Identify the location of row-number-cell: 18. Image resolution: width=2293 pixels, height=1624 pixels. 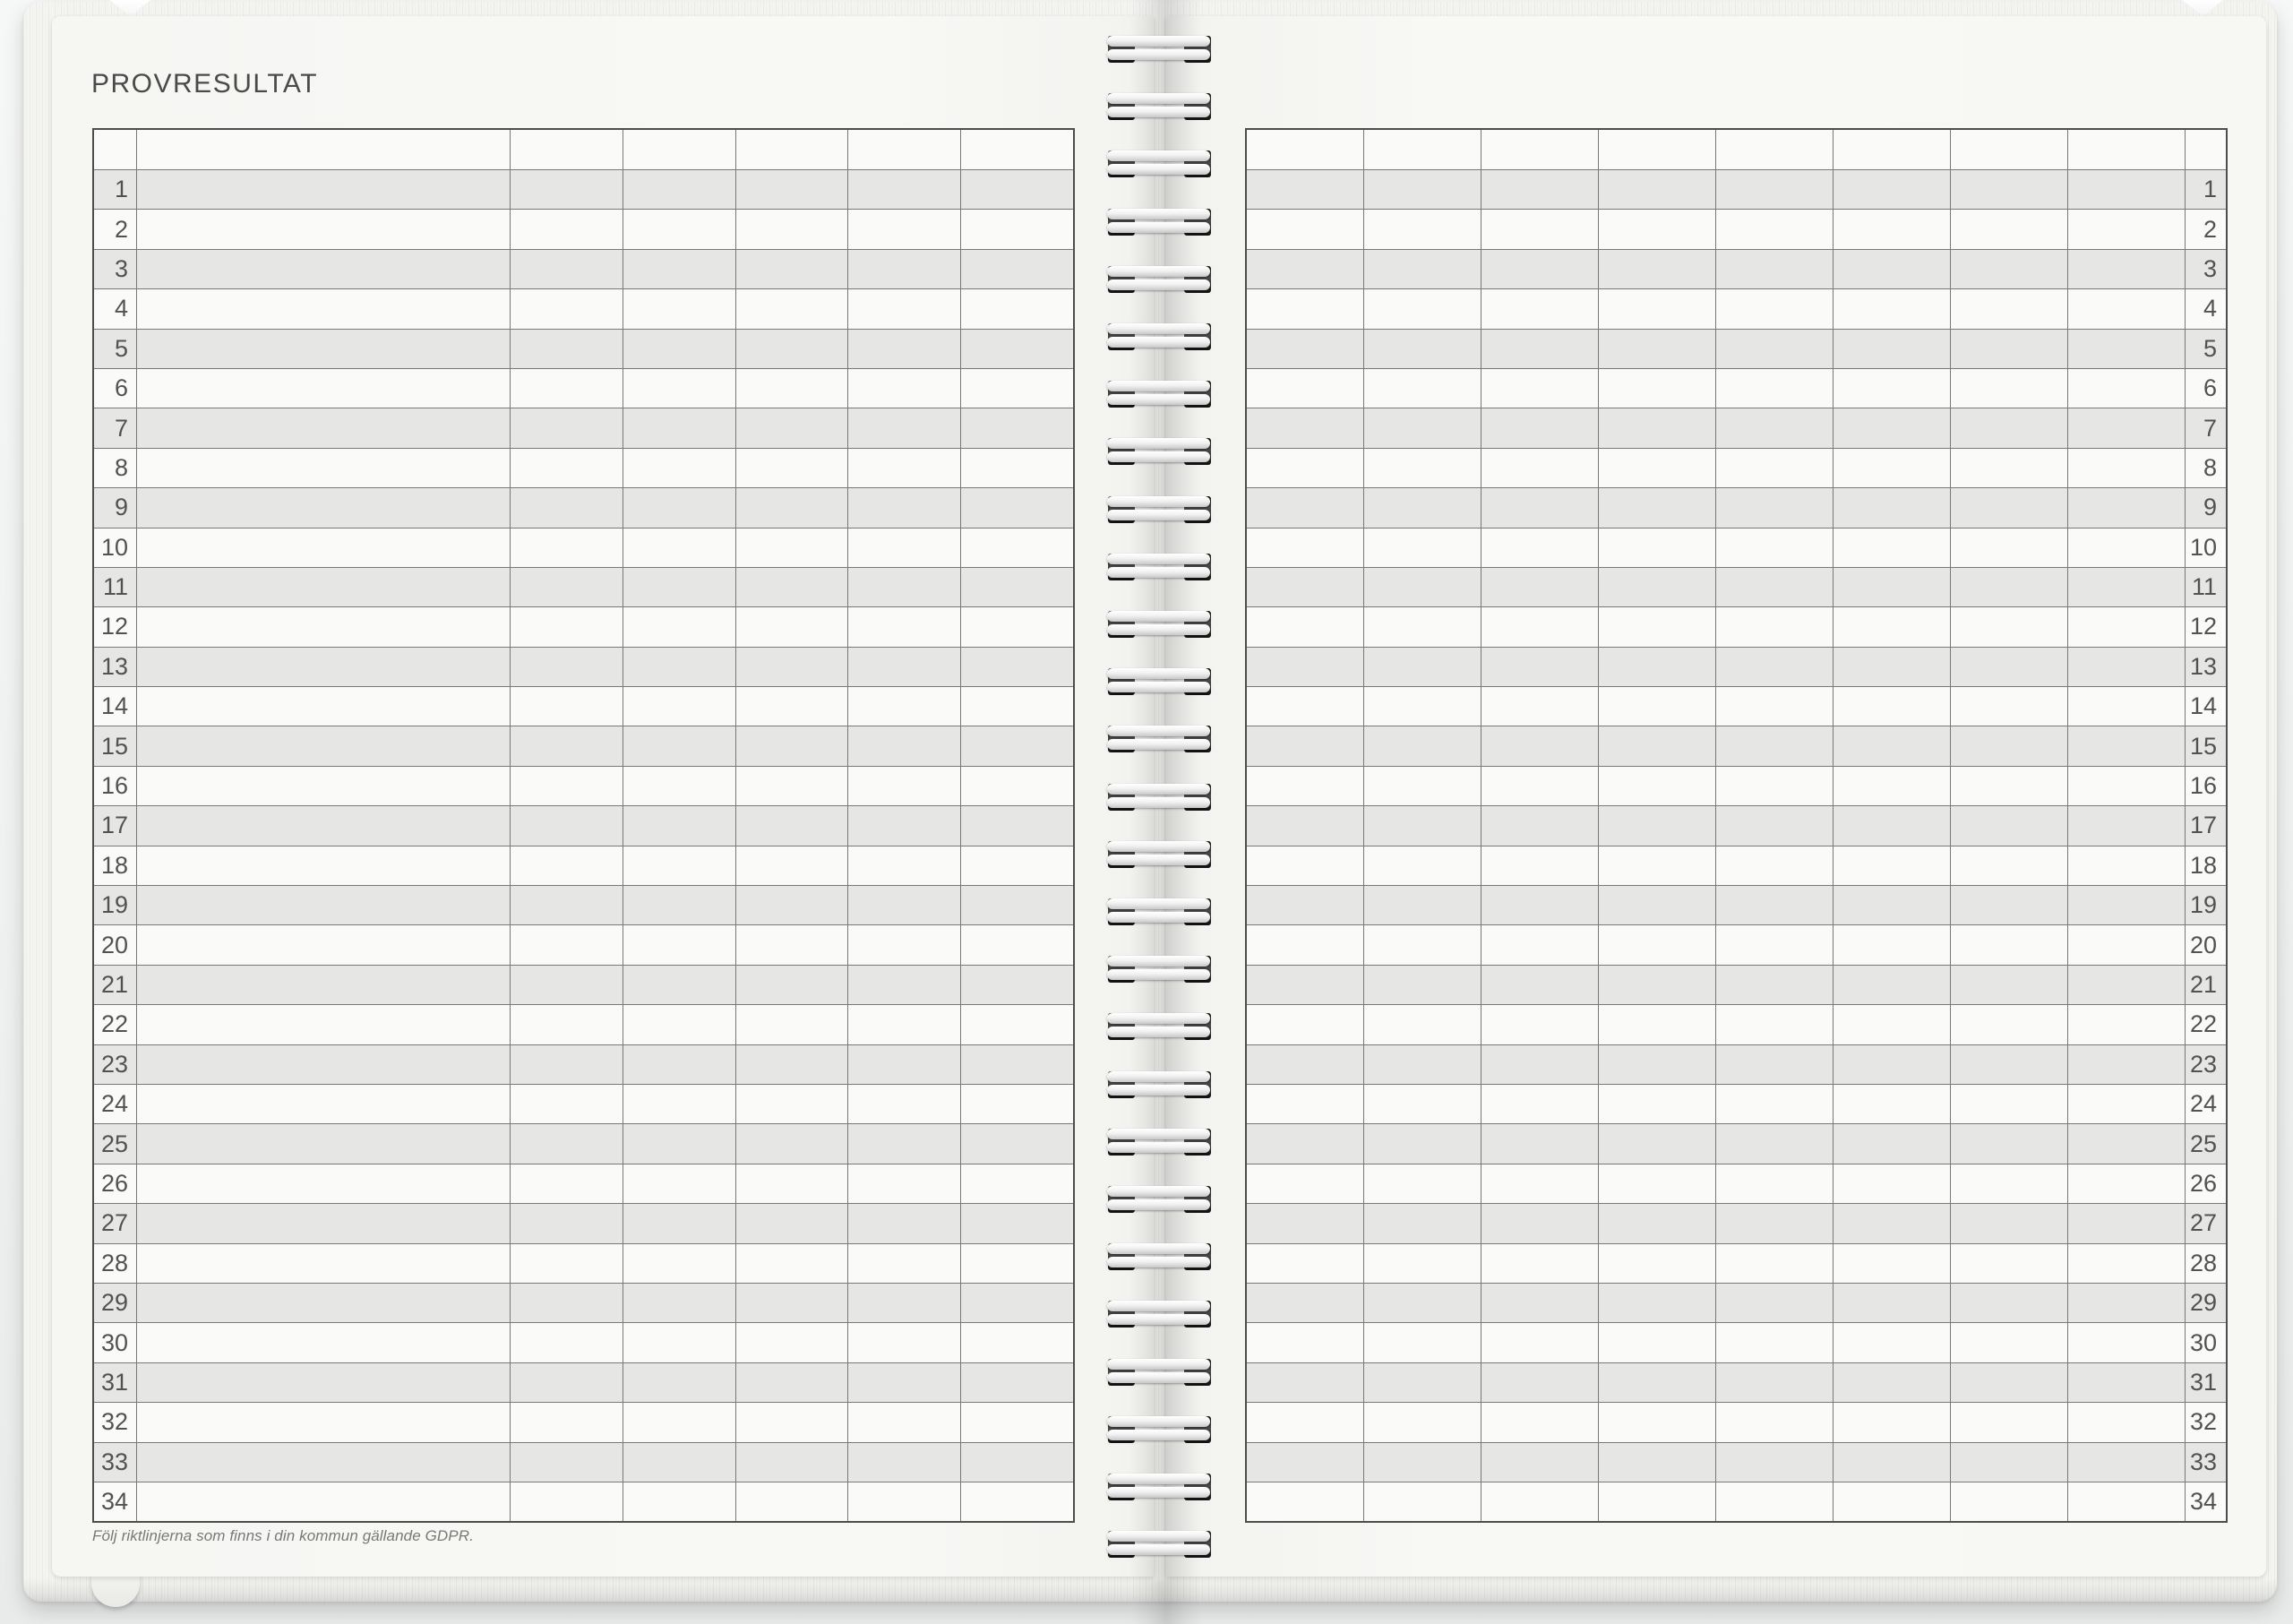
(114, 865).